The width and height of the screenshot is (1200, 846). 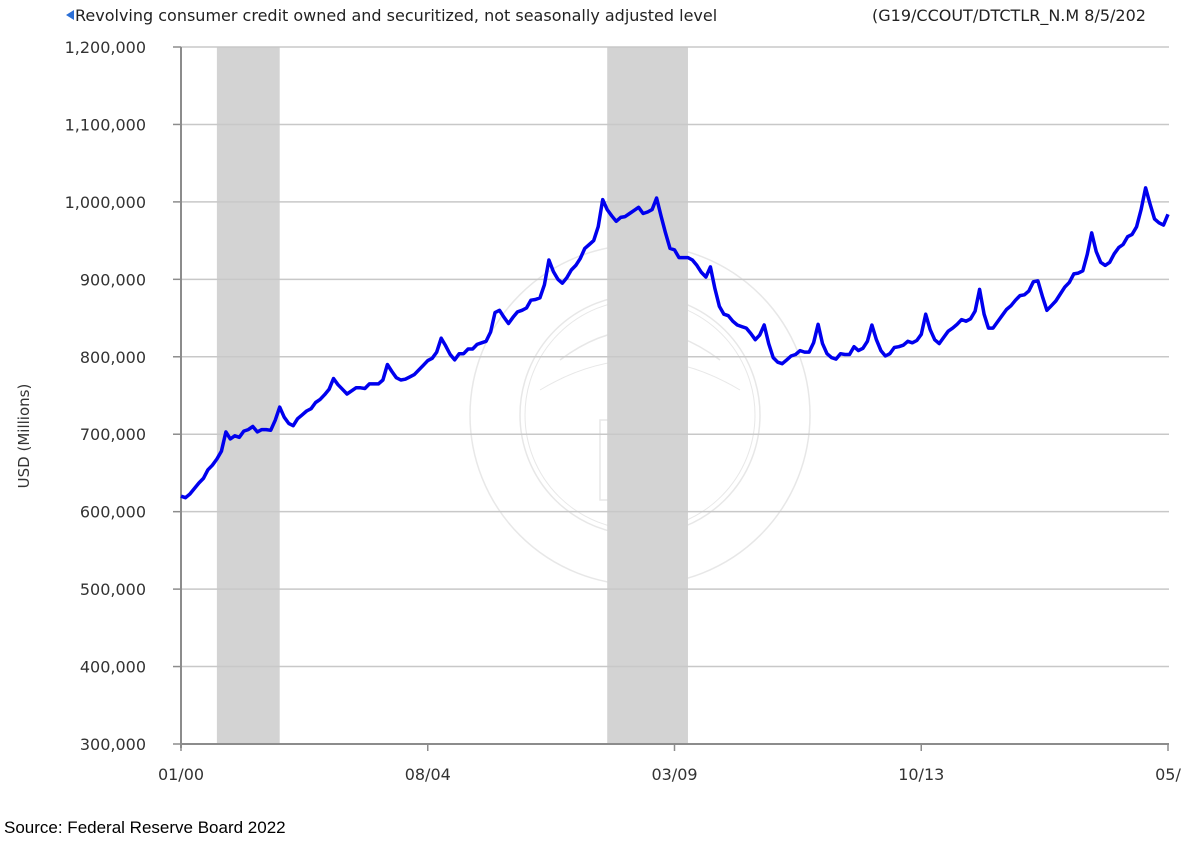 I want to click on y-tick-label: 400,000, so click(x=113, y=667).